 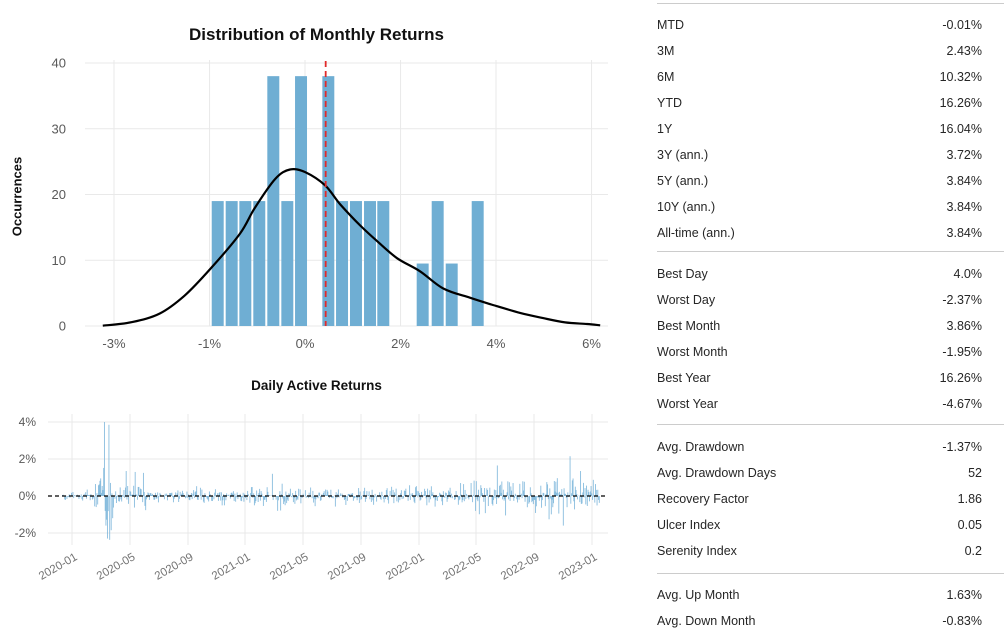 I want to click on stat-value: -1.95%, so click(x=962, y=352).